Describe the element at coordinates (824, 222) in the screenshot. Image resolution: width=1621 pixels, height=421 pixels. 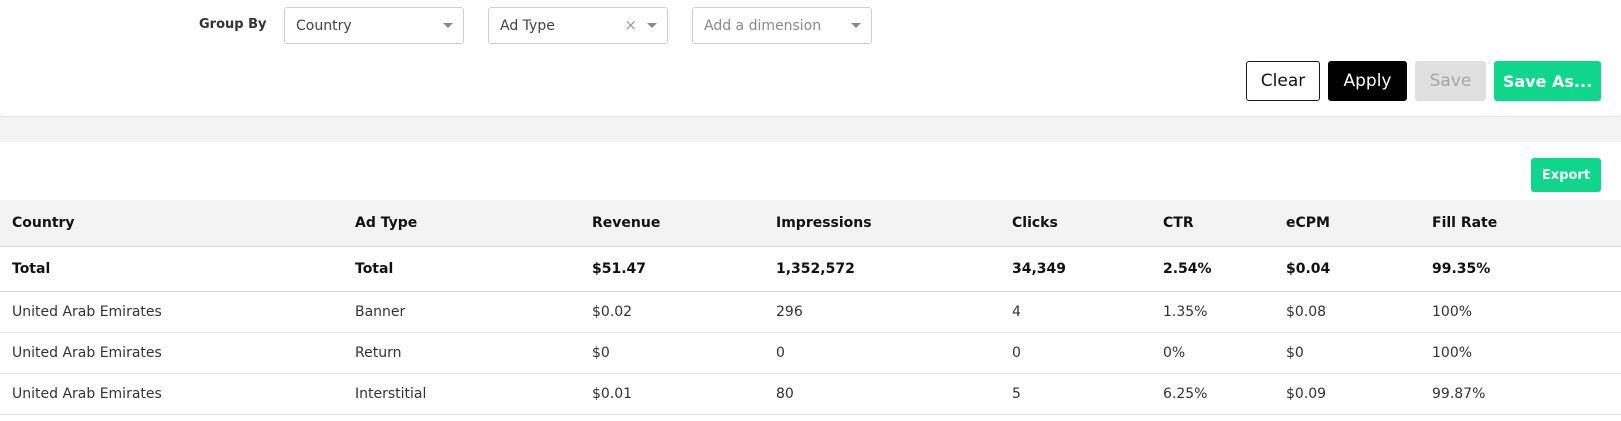
I see `column-header-impressions: Impressions` at that location.